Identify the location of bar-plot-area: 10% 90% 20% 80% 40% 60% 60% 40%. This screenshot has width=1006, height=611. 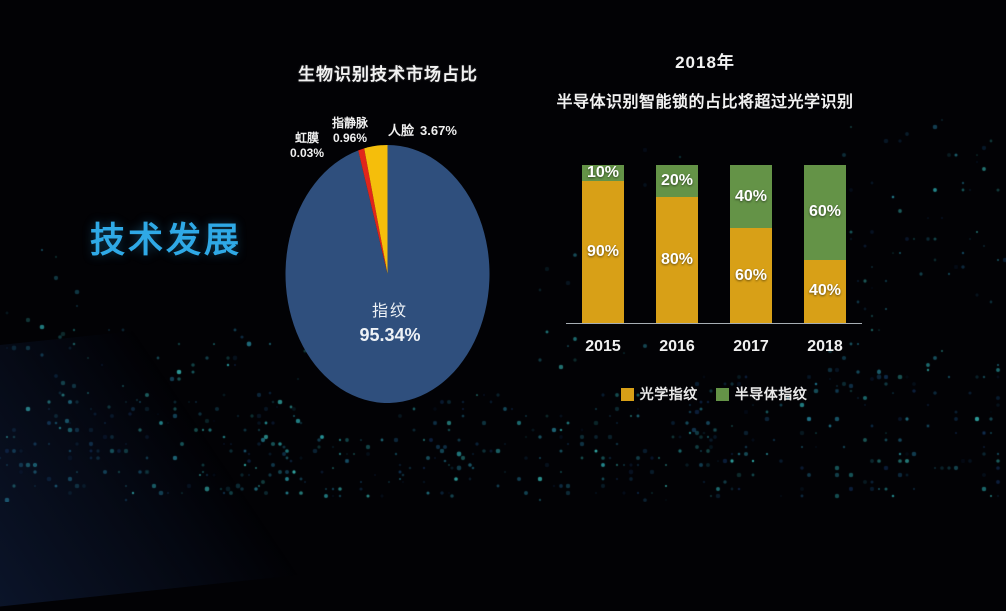
(714, 244).